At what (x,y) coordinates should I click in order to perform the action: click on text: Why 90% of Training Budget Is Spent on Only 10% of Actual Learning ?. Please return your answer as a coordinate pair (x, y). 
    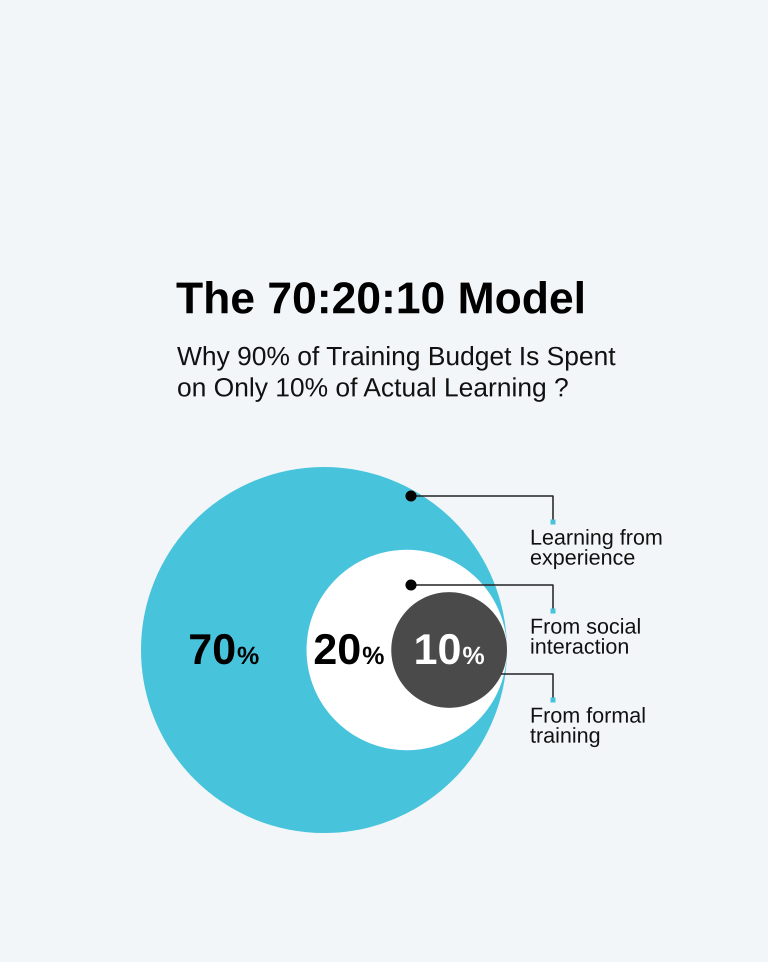
    Looking at the image, I should click on (396, 374).